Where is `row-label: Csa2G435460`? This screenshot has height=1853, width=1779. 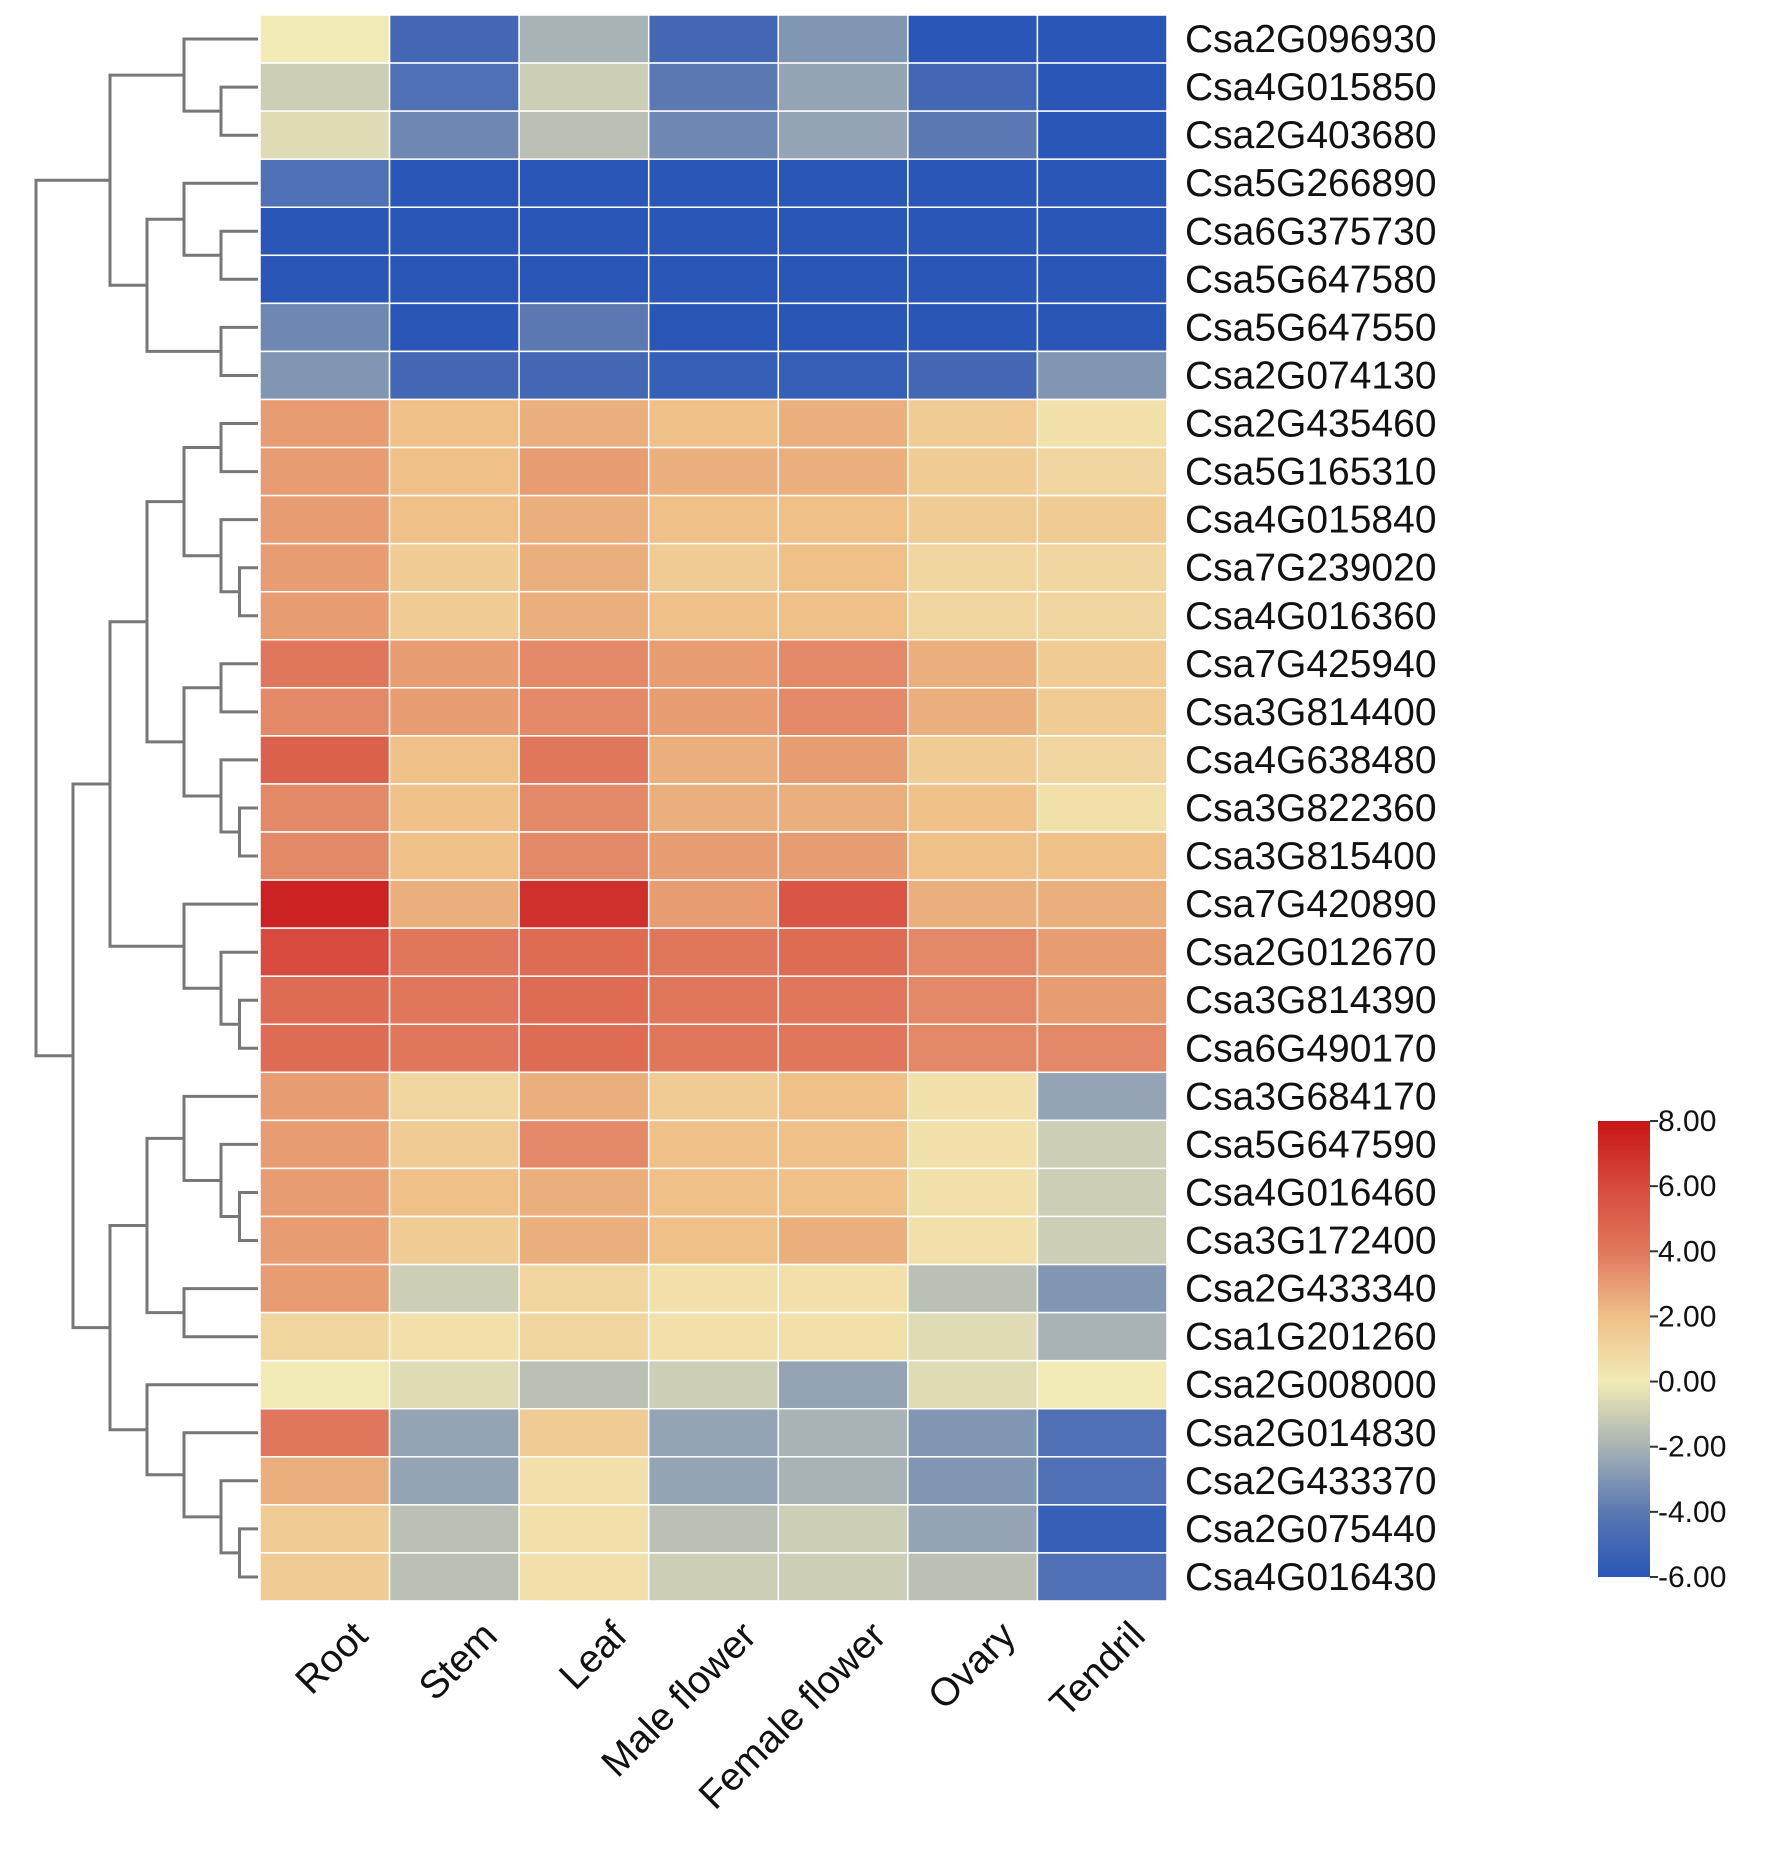 row-label: Csa2G435460 is located at coordinates (1311, 424).